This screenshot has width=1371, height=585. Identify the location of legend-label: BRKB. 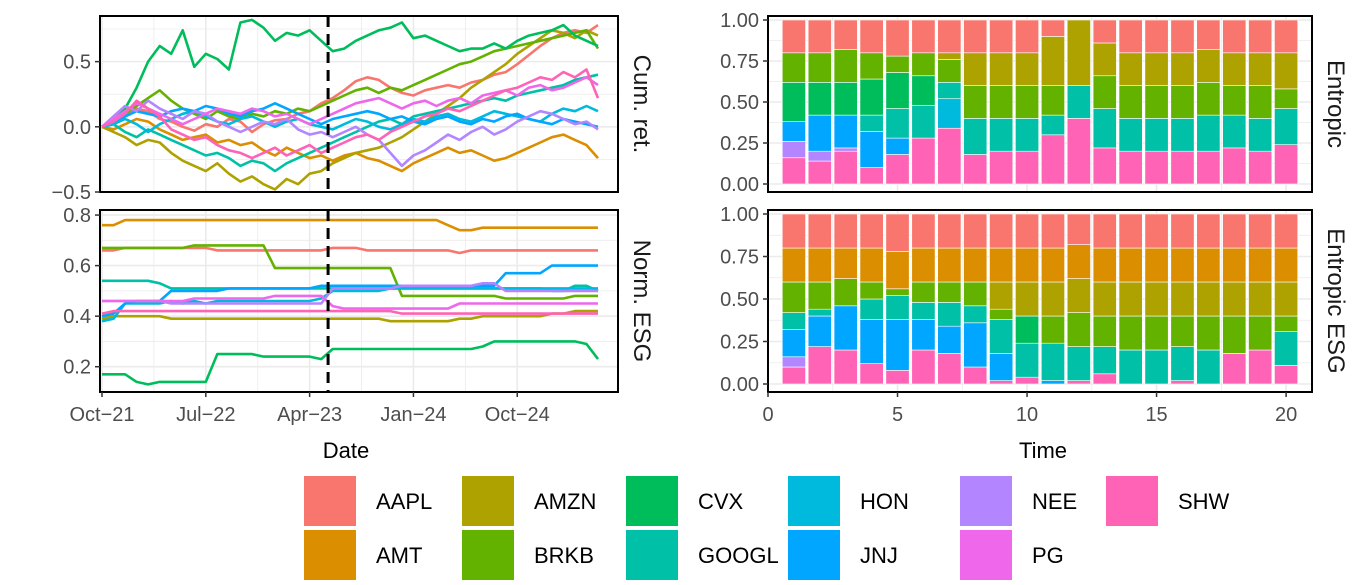
(564, 555).